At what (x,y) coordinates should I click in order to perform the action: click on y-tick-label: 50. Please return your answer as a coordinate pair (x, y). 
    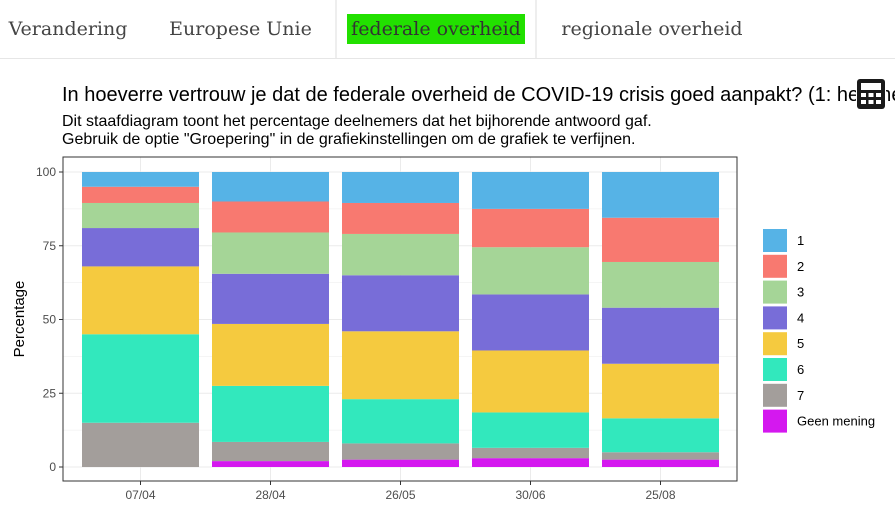
    Looking at the image, I should click on (50, 320).